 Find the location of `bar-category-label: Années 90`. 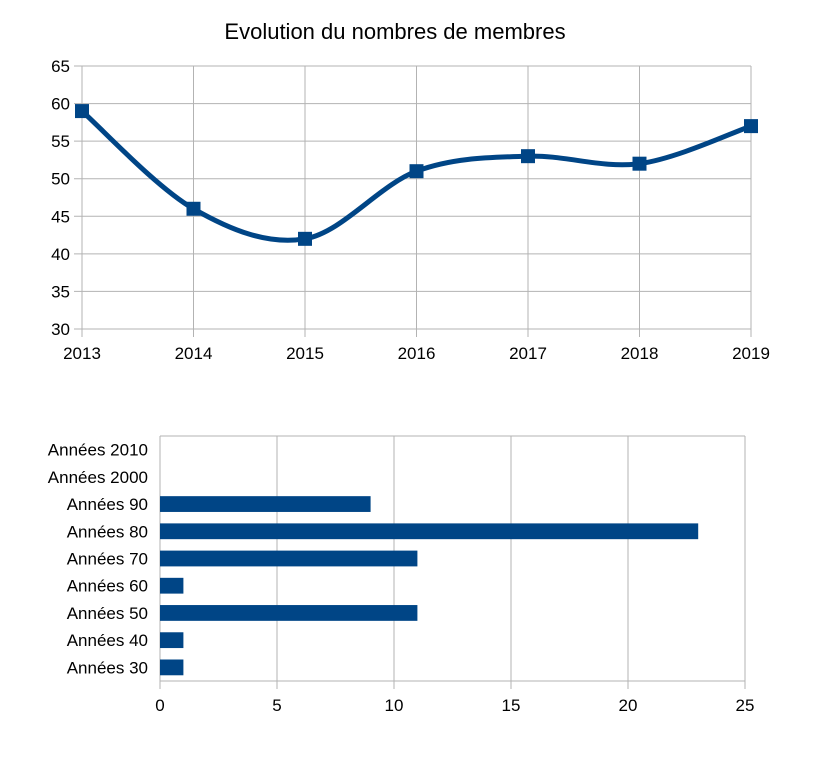

bar-category-label: Années 90 is located at coordinates (107, 504).